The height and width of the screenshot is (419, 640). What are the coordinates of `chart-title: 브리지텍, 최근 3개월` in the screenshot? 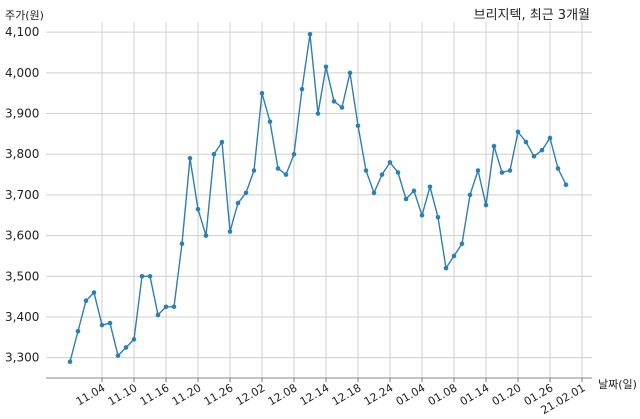 It's located at (532, 15).